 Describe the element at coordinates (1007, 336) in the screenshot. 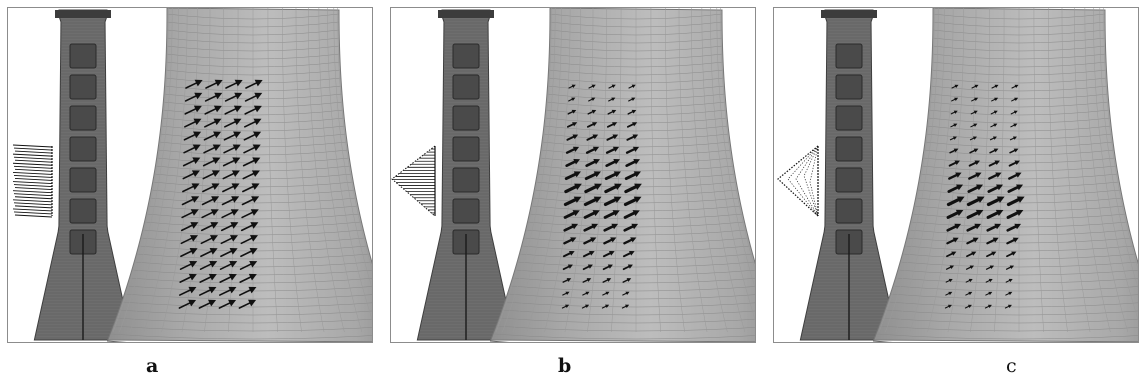

I see `mesh-ring` at that location.